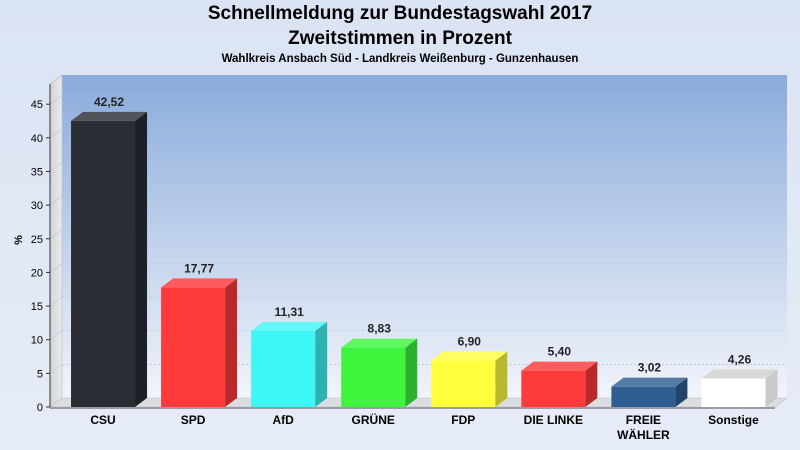 Image resolution: width=800 pixels, height=450 pixels. Describe the element at coordinates (373, 419) in the screenshot. I see `x-tick-label: GRÜNE` at that location.